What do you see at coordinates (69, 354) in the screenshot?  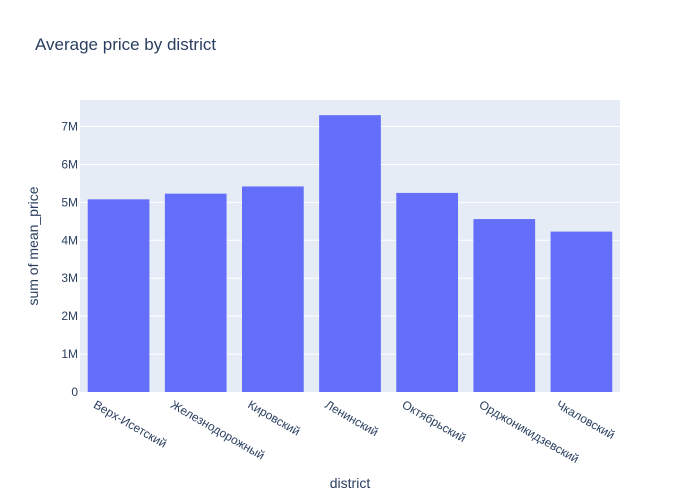 I see `y-tick-label: 1M` at bounding box center [69, 354].